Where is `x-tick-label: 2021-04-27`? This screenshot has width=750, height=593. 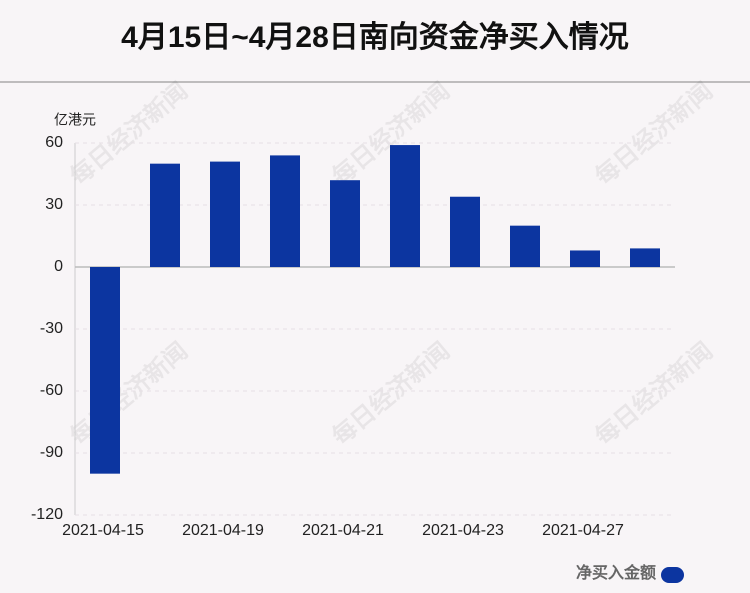
x-tick-label: 2021-04-27 is located at coordinates (583, 530).